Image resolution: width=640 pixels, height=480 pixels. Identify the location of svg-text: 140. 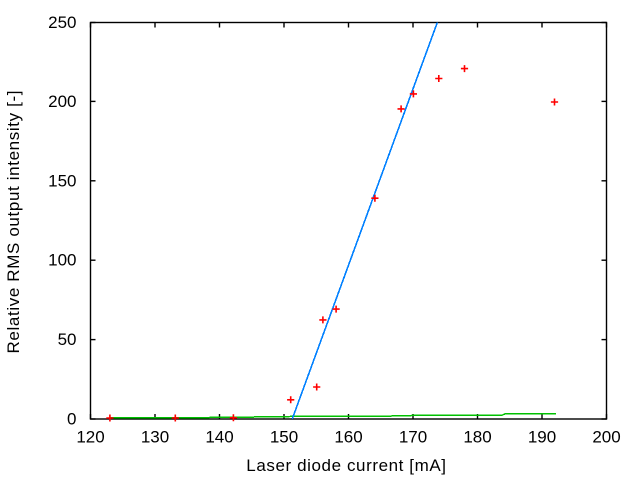
(219, 437).